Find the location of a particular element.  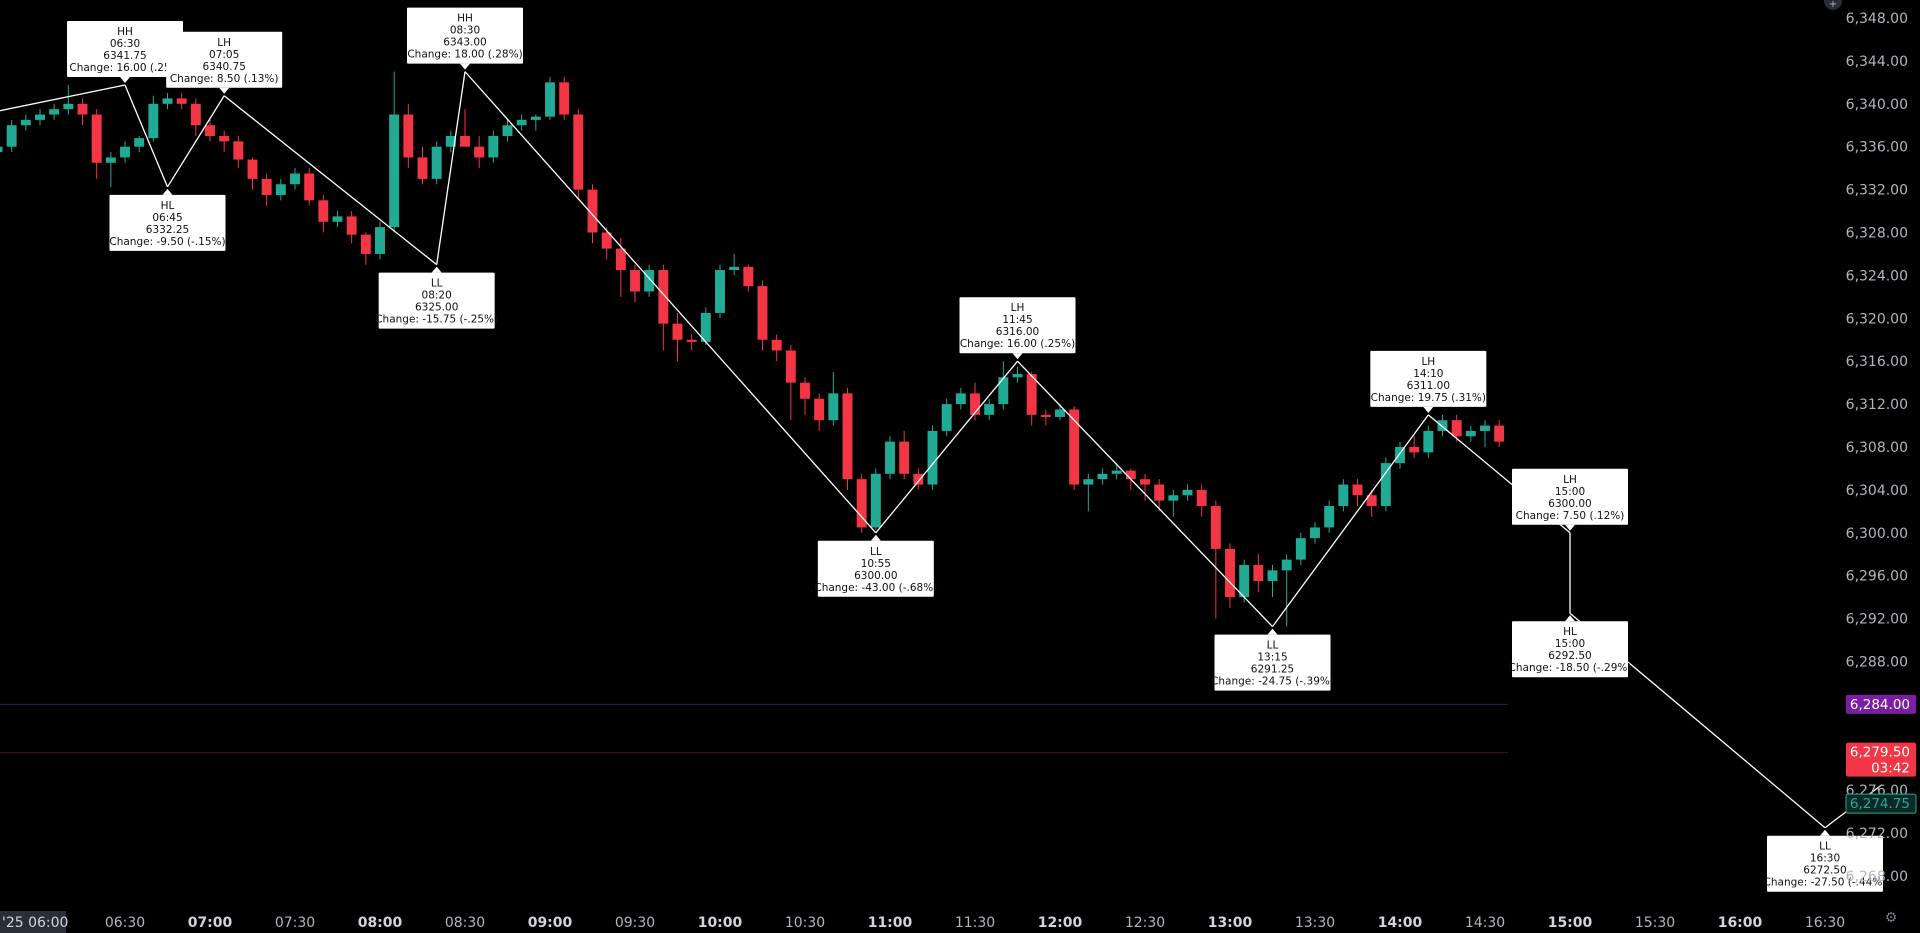

gear-icon: ⚙ is located at coordinates (1891, 918).